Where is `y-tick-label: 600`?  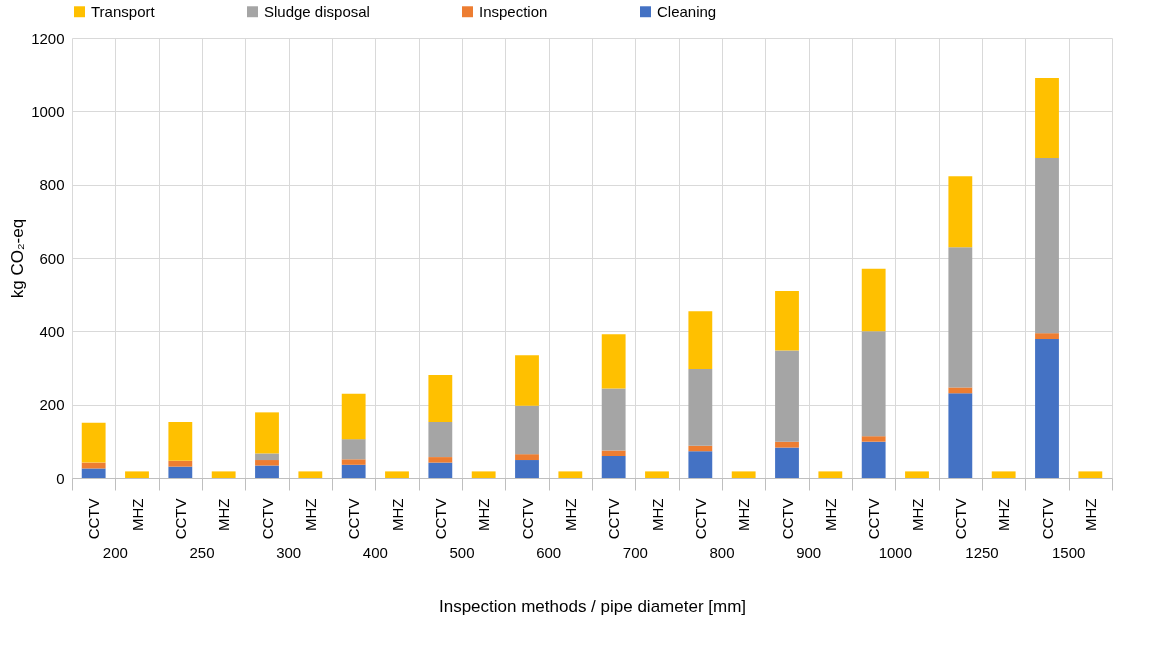 y-tick-label: 600 is located at coordinates (52, 258).